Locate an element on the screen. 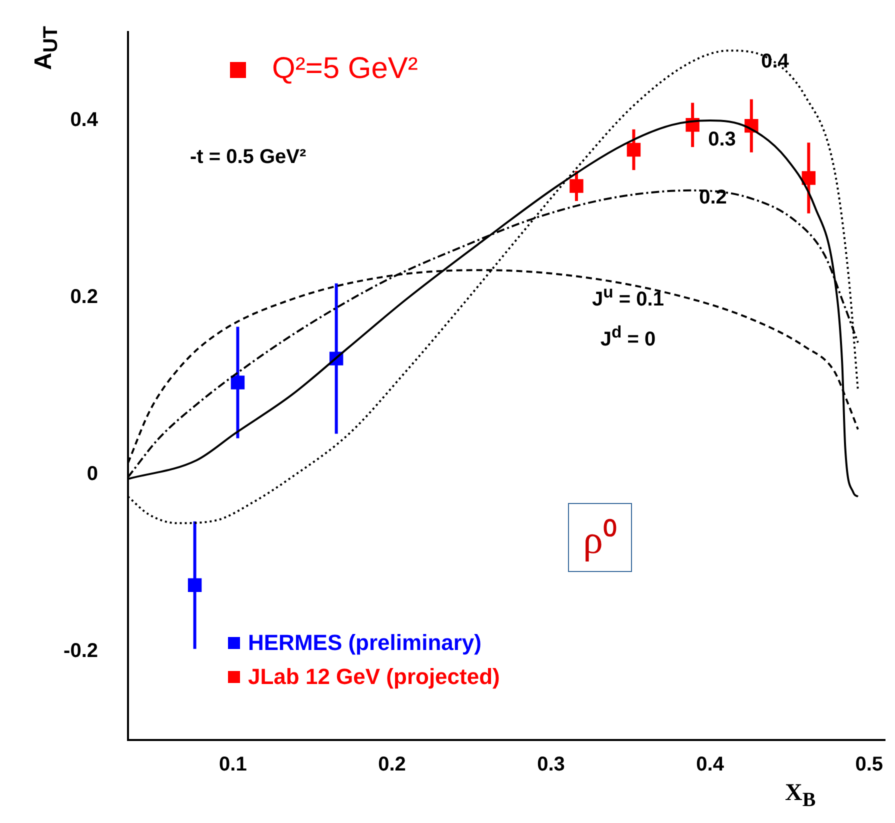  annotation: 0.3 is located at coordinates (722, 140).